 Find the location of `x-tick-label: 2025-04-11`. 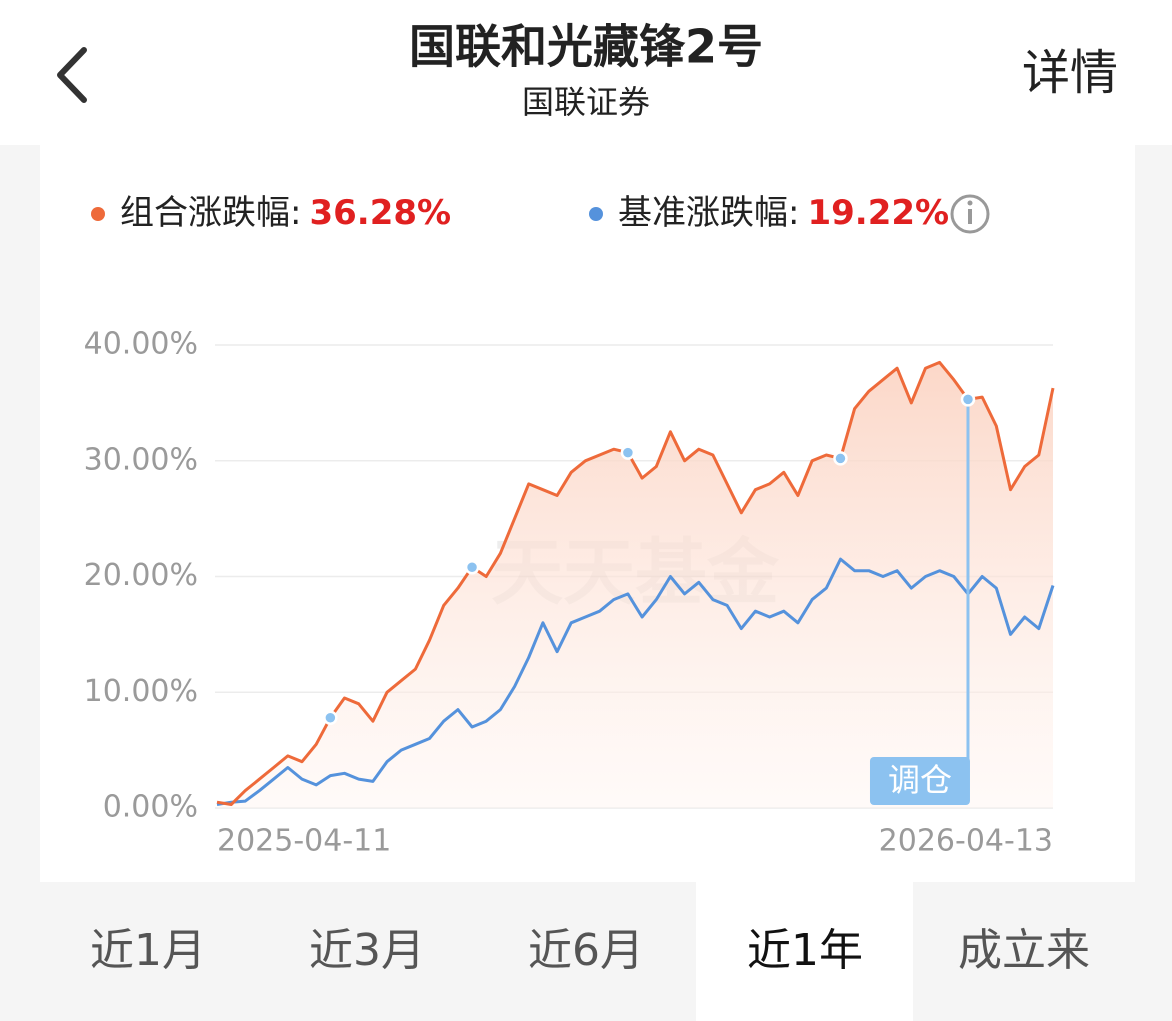

x-tick-label: 2025-04-11 is located at coordinates (304, 841).